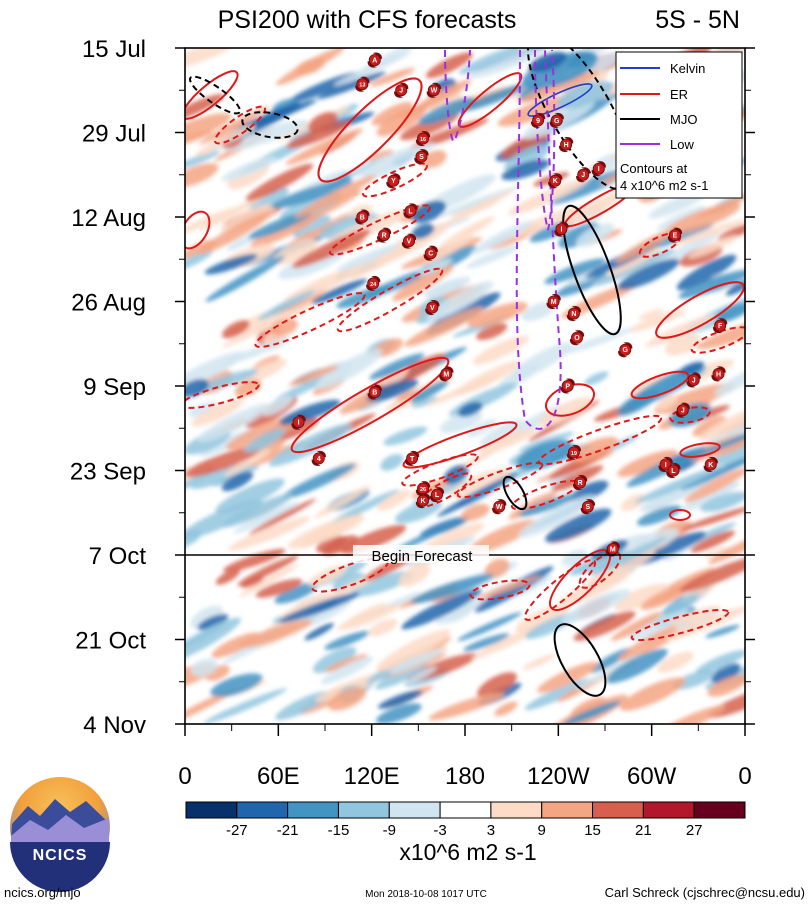  I want to click on storm-symbol-27: M, so click(446, 374).